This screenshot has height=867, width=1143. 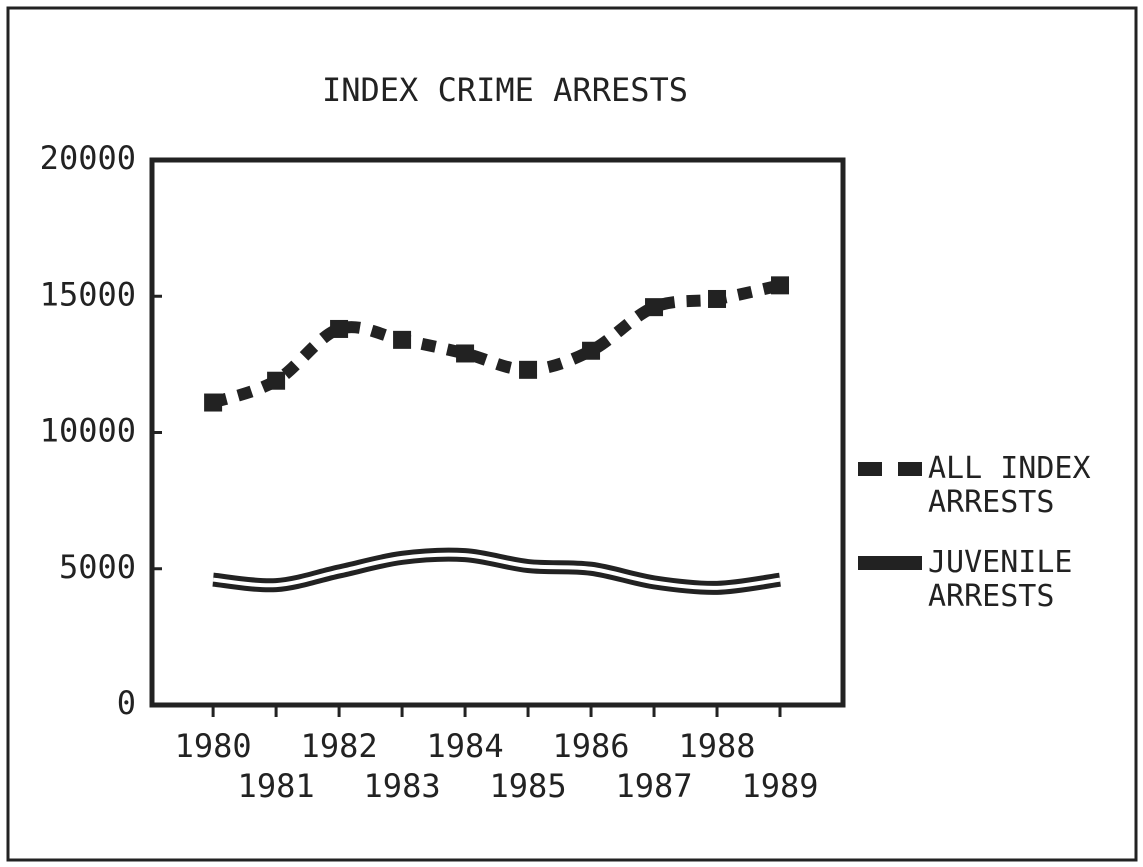 I want to click on legend-entry: ALL INDEX ARRESTS, so click(x=1009, y=485).